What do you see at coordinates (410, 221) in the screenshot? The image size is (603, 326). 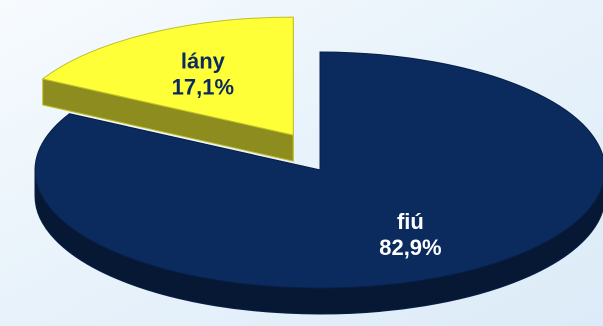 I see `slice-fiu-category-label: fiú` at bounding box center [410, 221].